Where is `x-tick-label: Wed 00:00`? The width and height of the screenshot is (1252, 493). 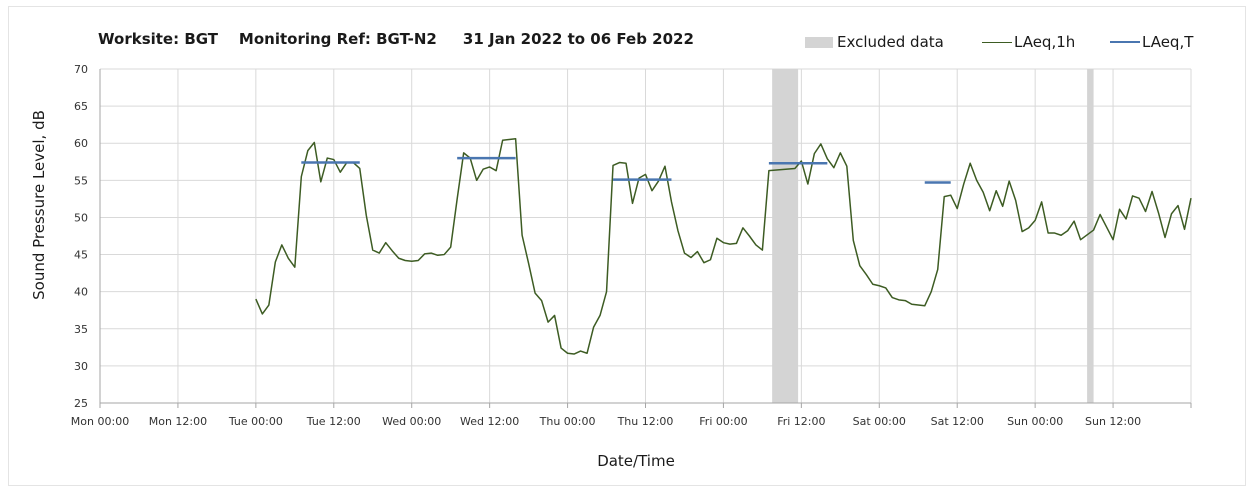
x-tick-label: Wed 00:00 is located at coordinates (411, 421).